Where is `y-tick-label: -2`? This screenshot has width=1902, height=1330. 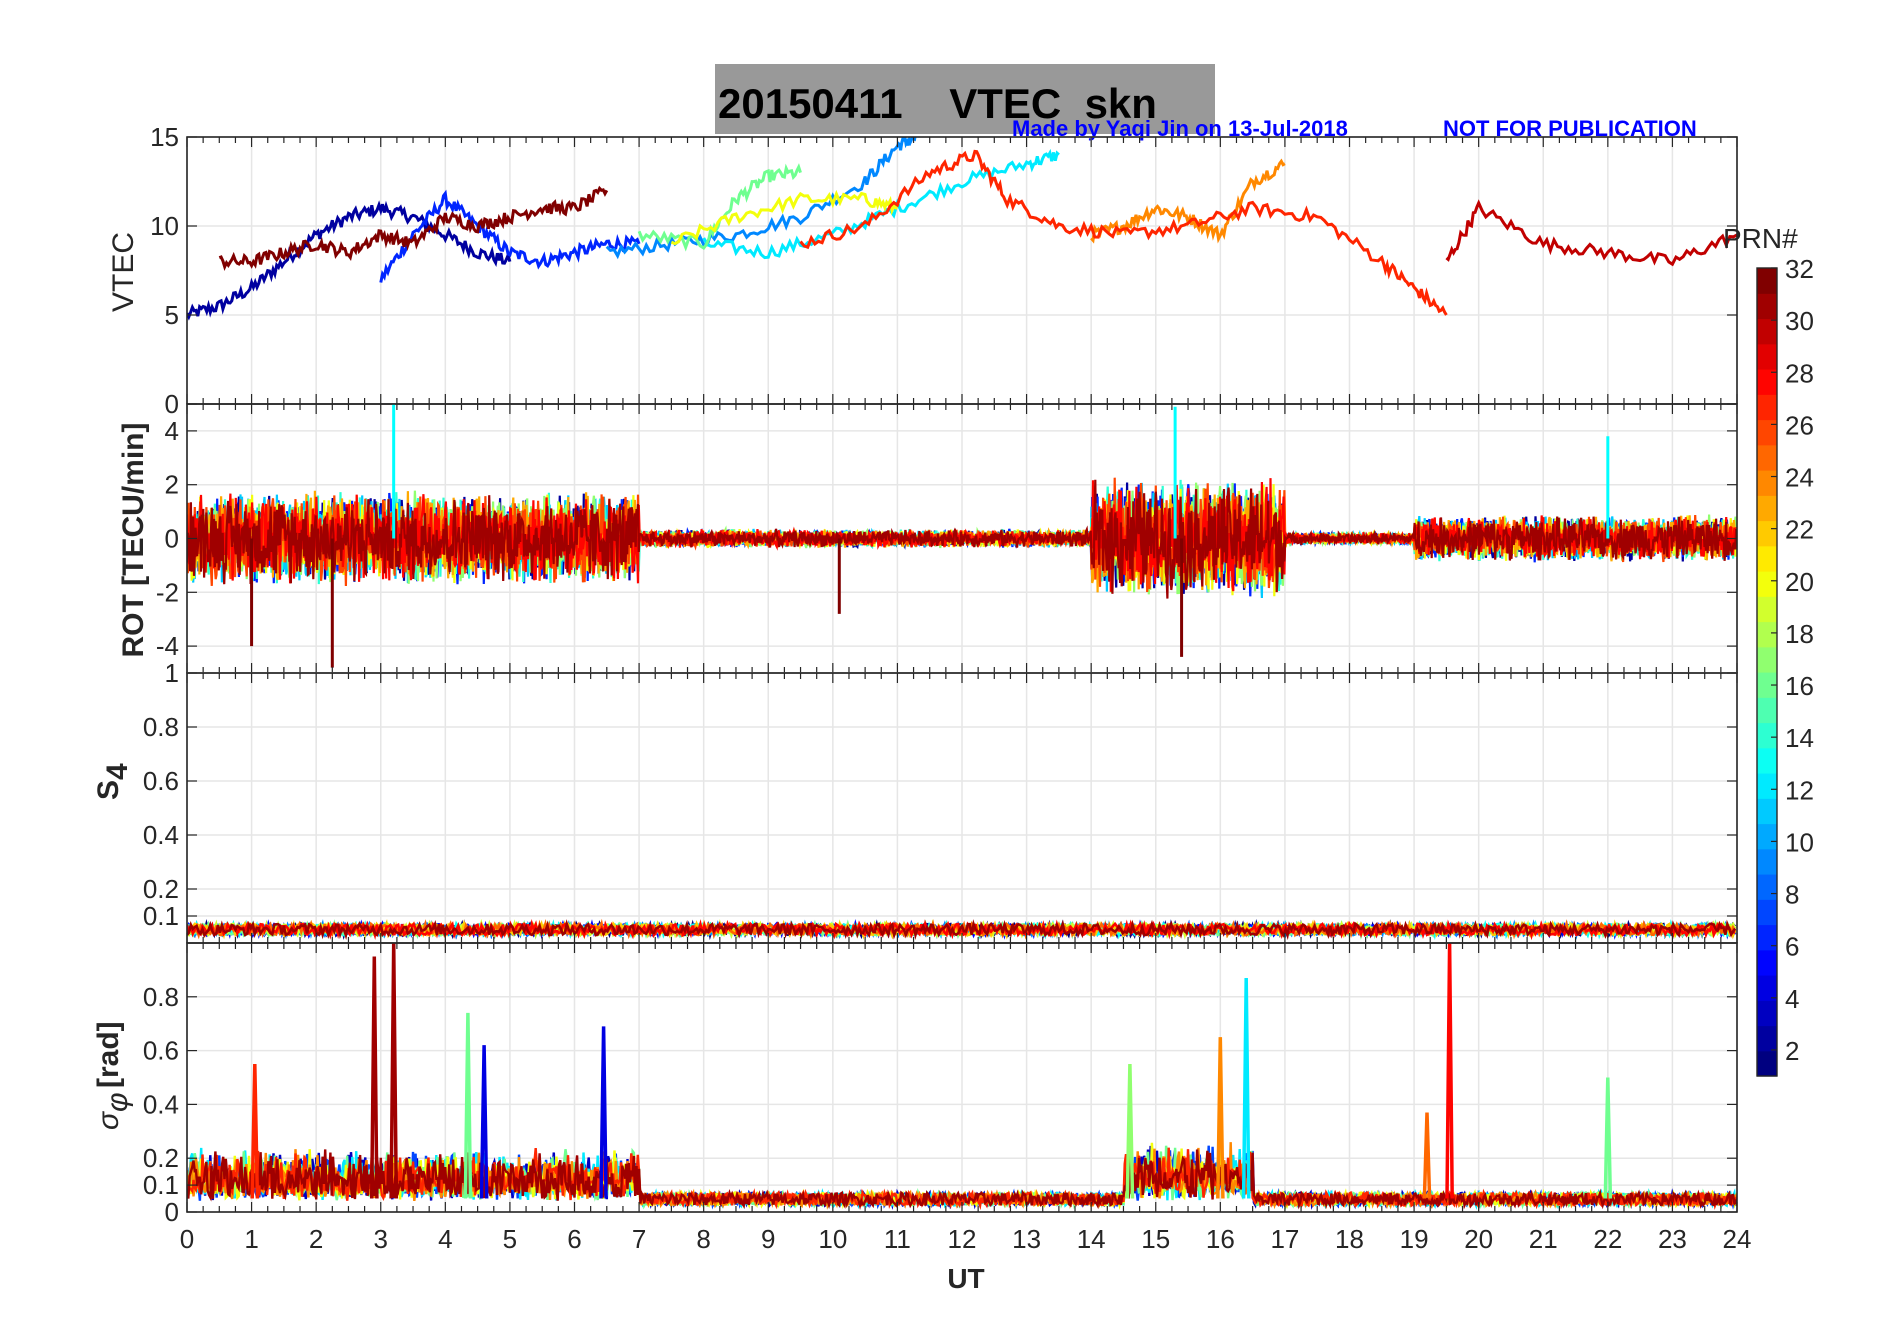 y-tick-label: -2 is located at coordinates (167, 592).